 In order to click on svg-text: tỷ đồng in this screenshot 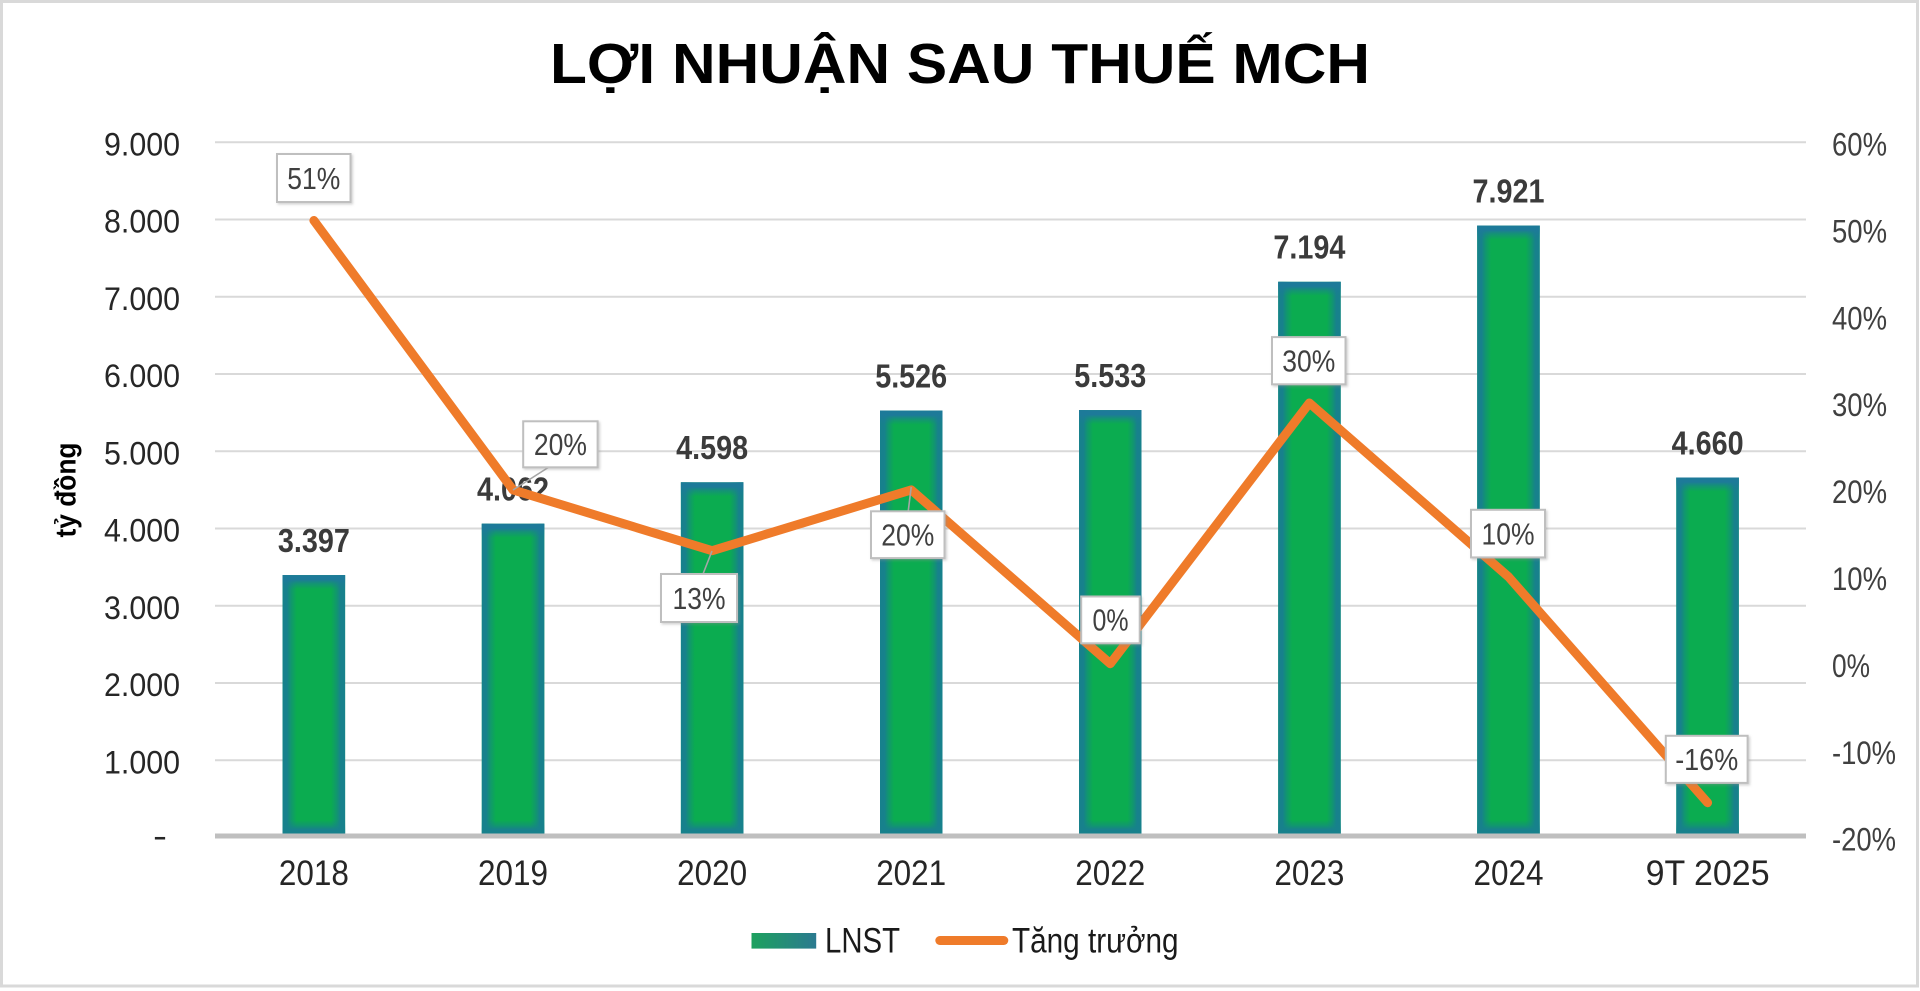, I will do `click(67, 490)`.